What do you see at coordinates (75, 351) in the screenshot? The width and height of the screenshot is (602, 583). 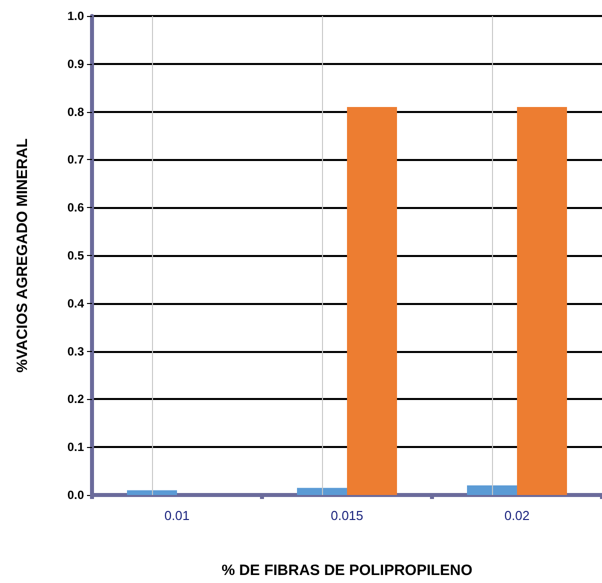 I see `y-tick-label: 0.3` at bounding box center [75, 351].